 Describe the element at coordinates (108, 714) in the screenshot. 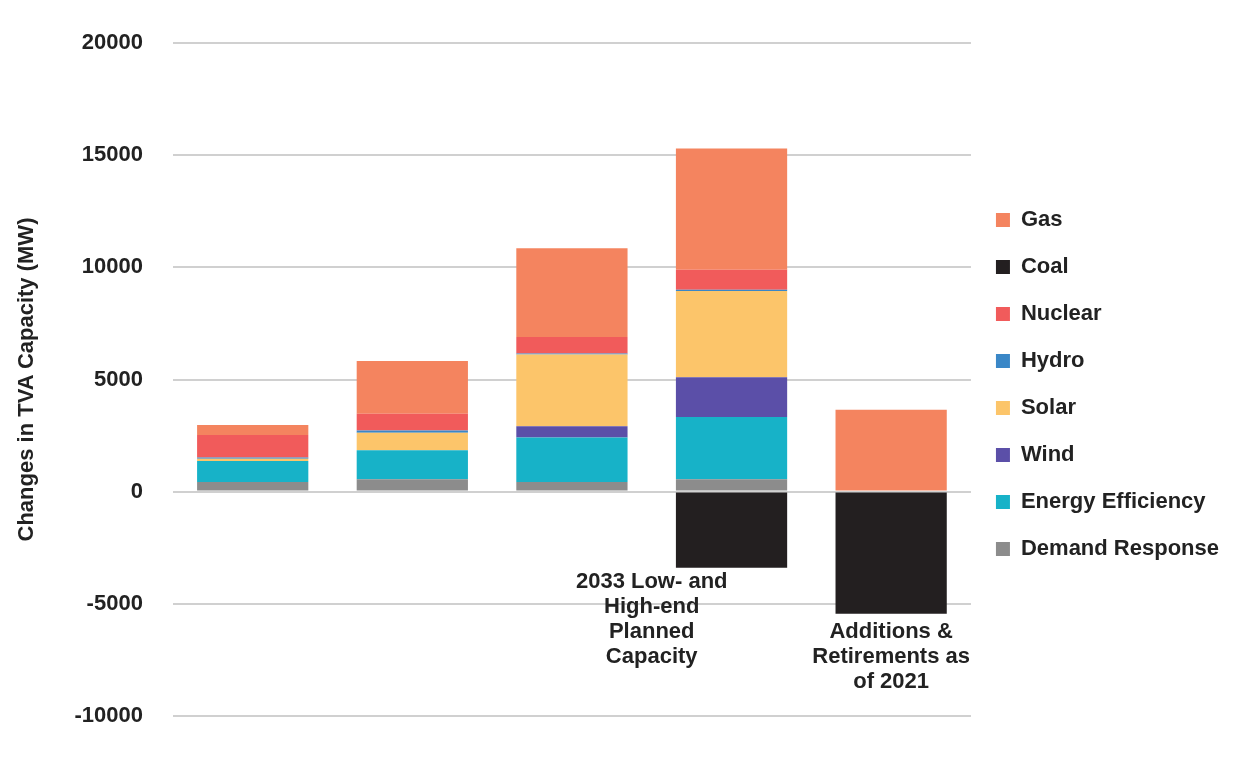

I see `y-tick-label: -10000` at that location.